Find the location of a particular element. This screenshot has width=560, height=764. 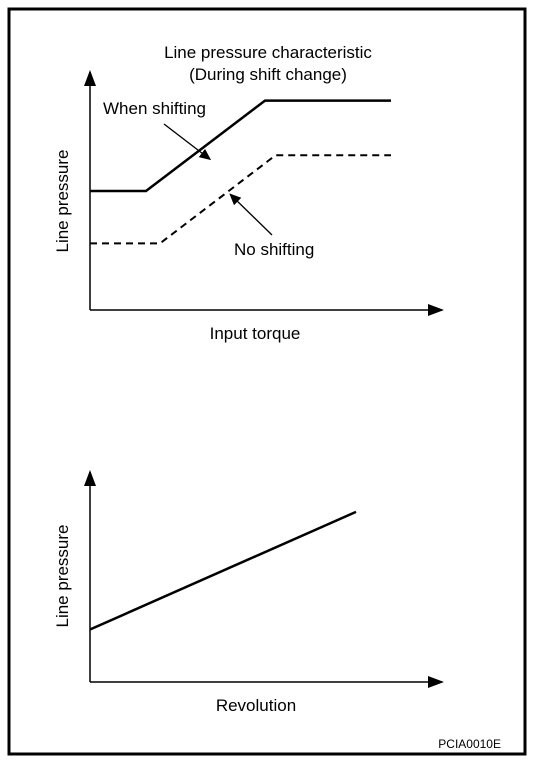

series-label-no-shifting: No shifting is located at coordinates (274, 249).